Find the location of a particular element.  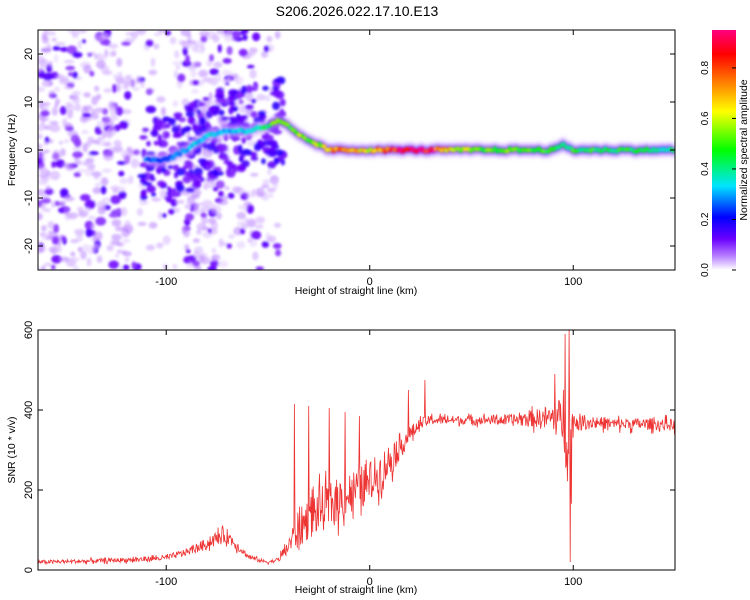

y-tick-label: 20 is located at coordinates (29, 54).